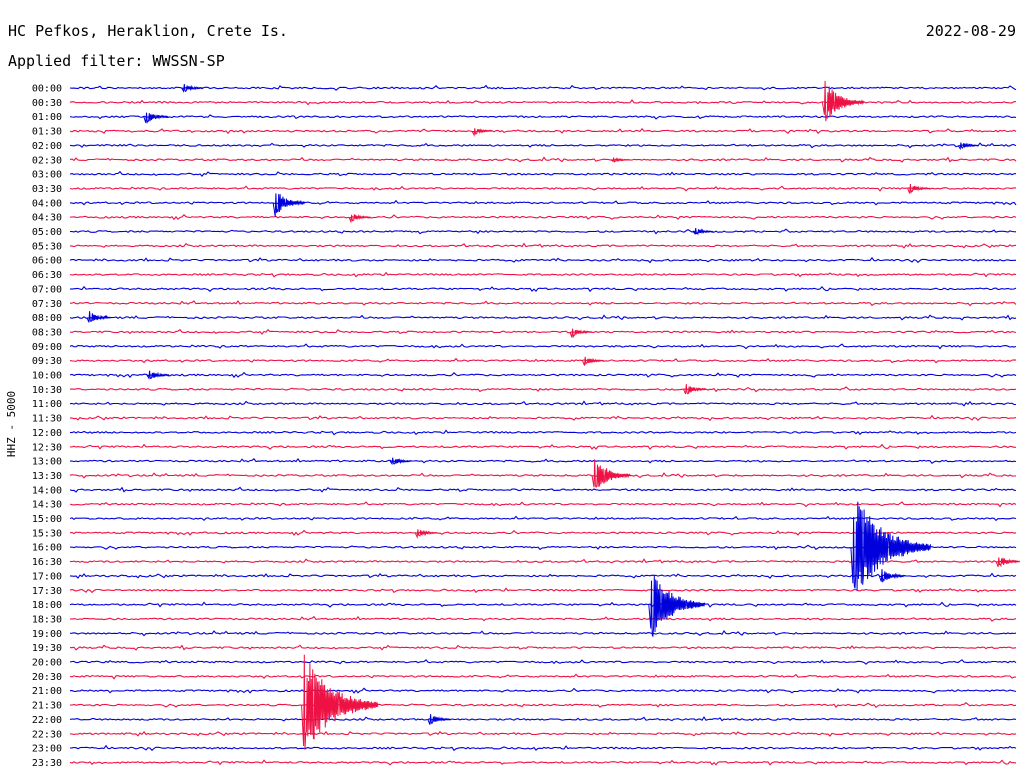  Describe the element at coordinates (47, 390) in the screenshot. I see `tick-label-1030: 10:30` at that location.